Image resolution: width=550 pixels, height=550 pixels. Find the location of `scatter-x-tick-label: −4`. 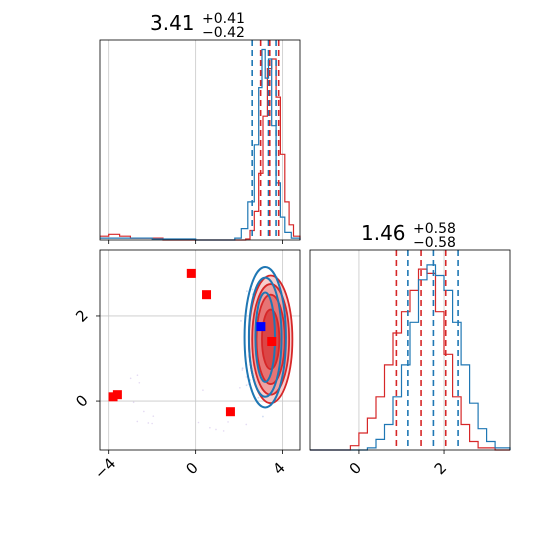

scatter-x-tick-label: −4 is located at coordinates (105, 468).